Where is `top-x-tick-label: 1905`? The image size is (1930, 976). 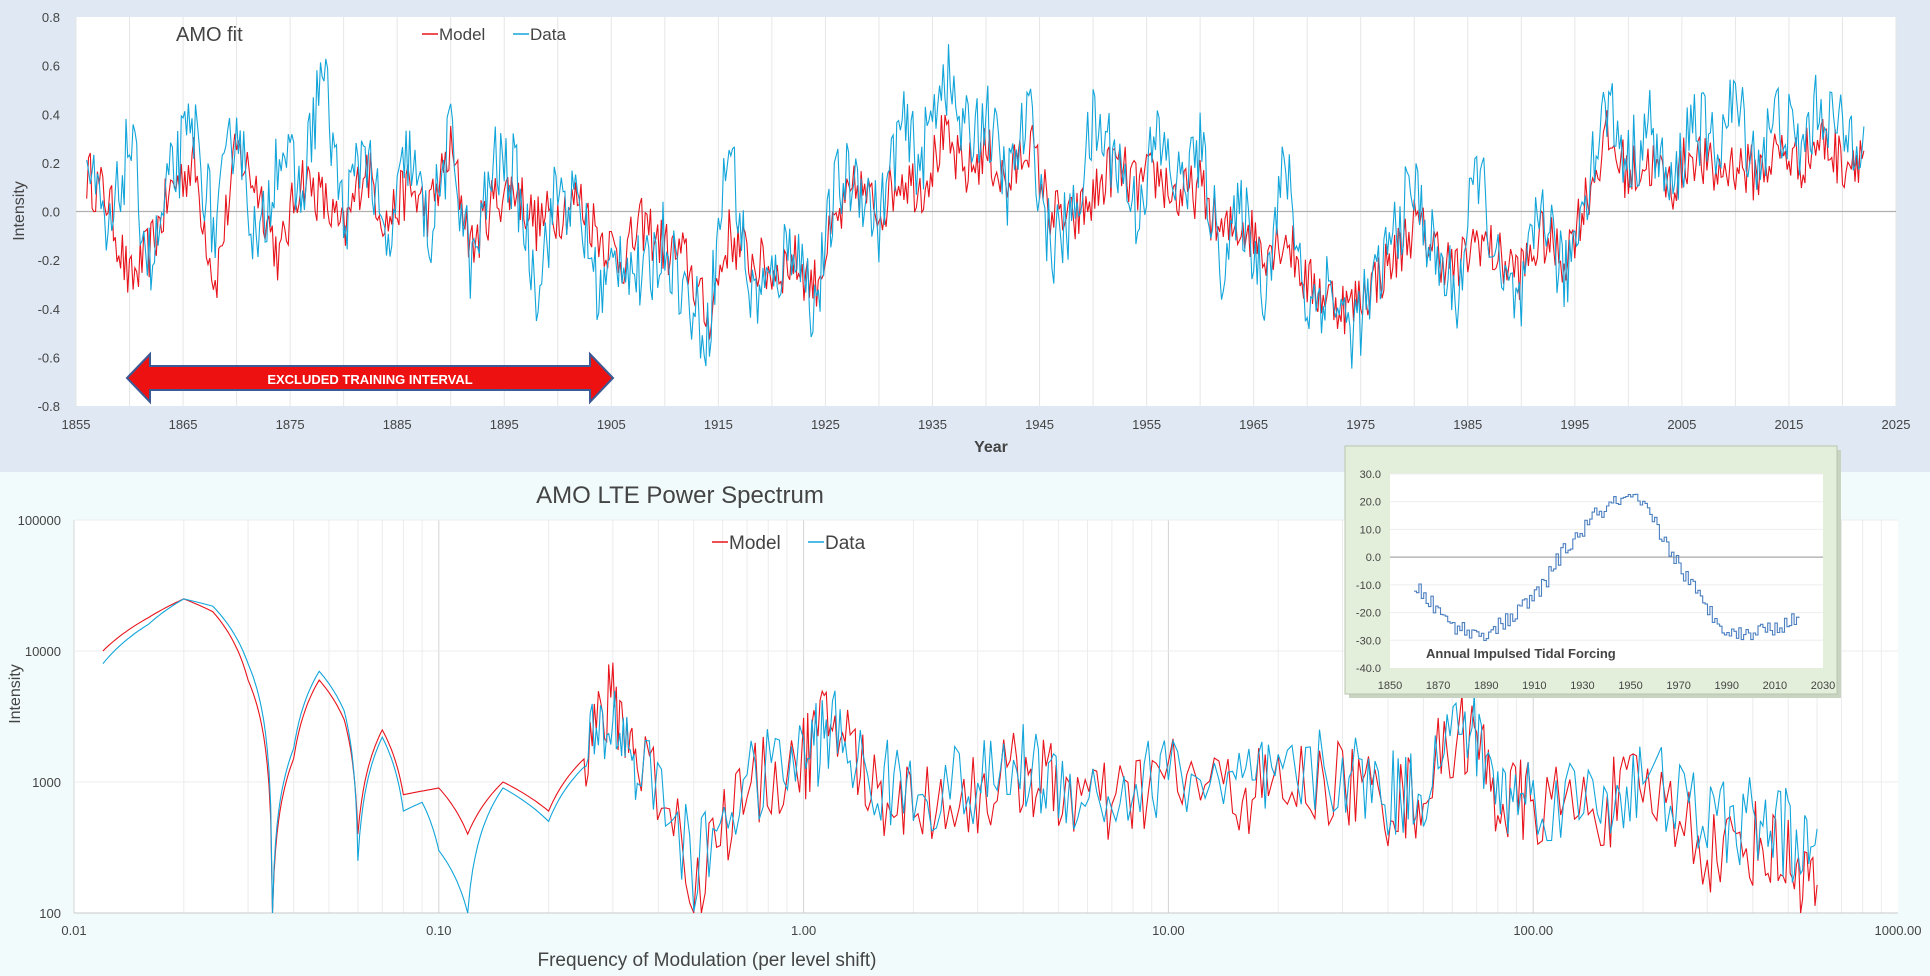
top-x-tick-label: 1905 is located at coordinates (611, 424).